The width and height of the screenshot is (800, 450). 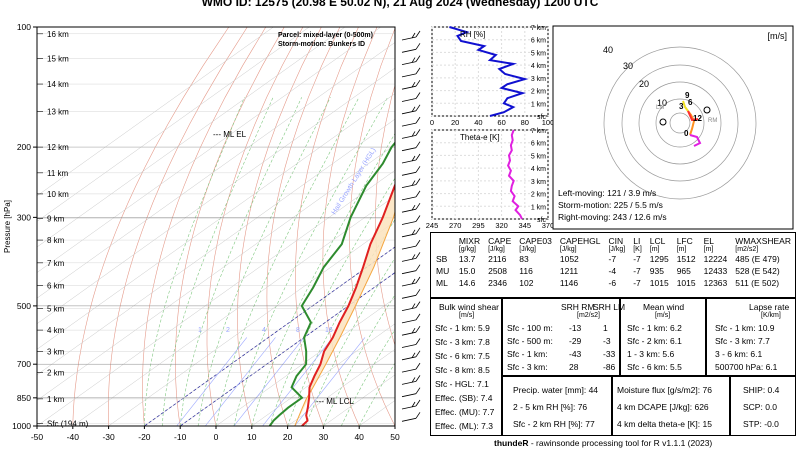 I want to click on param-header: EL, so click(x=709, y=241).